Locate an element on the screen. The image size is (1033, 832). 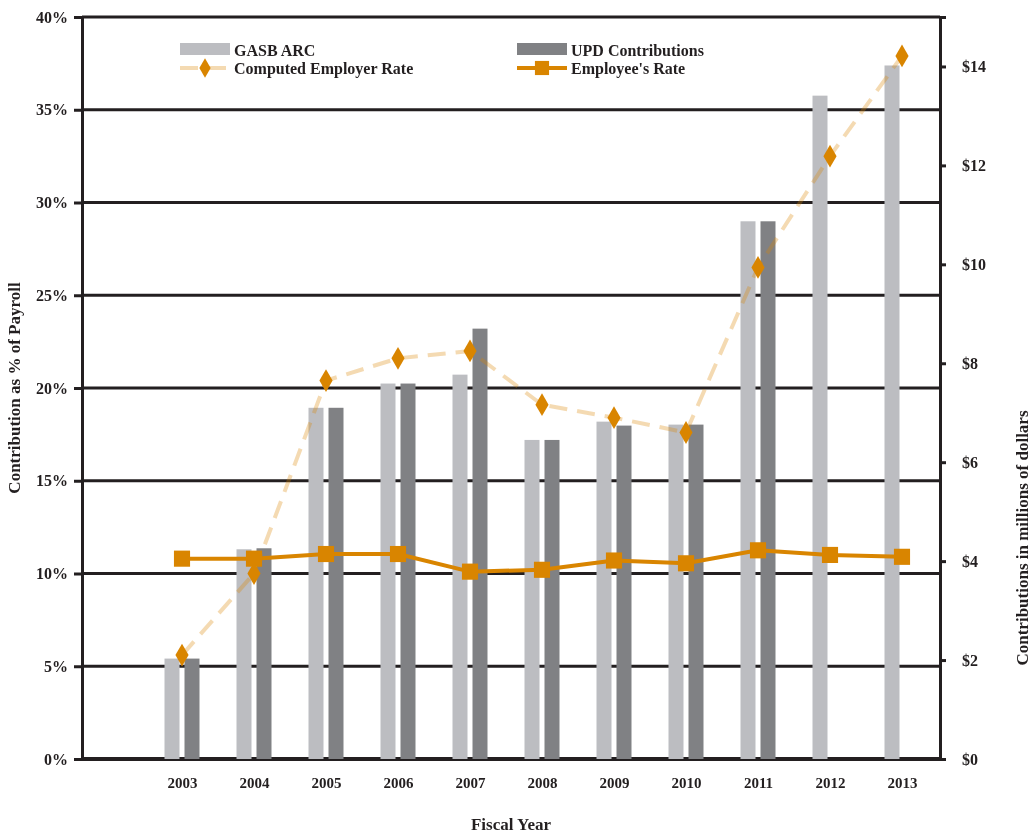
legend-label: UPD Contributions is located at coordinates (637, 50).